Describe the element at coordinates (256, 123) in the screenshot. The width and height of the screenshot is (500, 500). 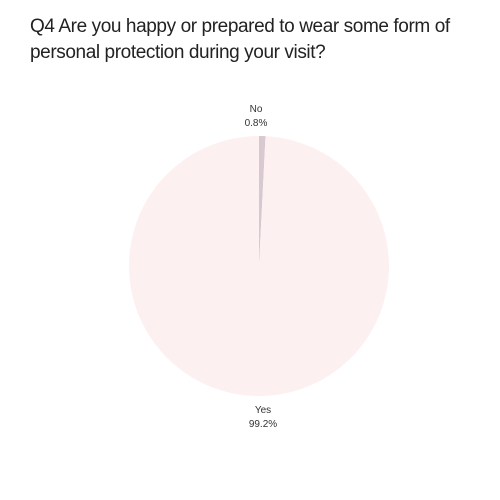
I see `slice-label-no-value: 0.8%` at that location.